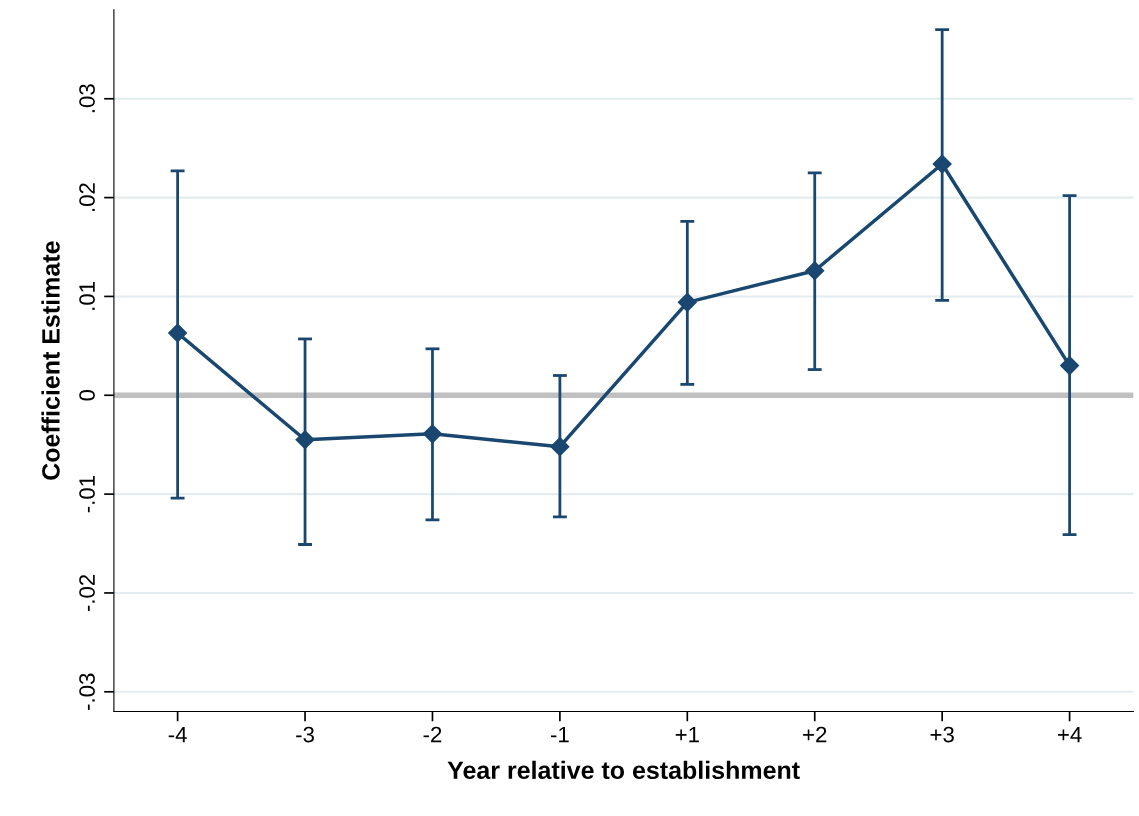 This screenshot has height=816, width=1139. I want to click on y-tick-label: -.03, so click(87, 691).